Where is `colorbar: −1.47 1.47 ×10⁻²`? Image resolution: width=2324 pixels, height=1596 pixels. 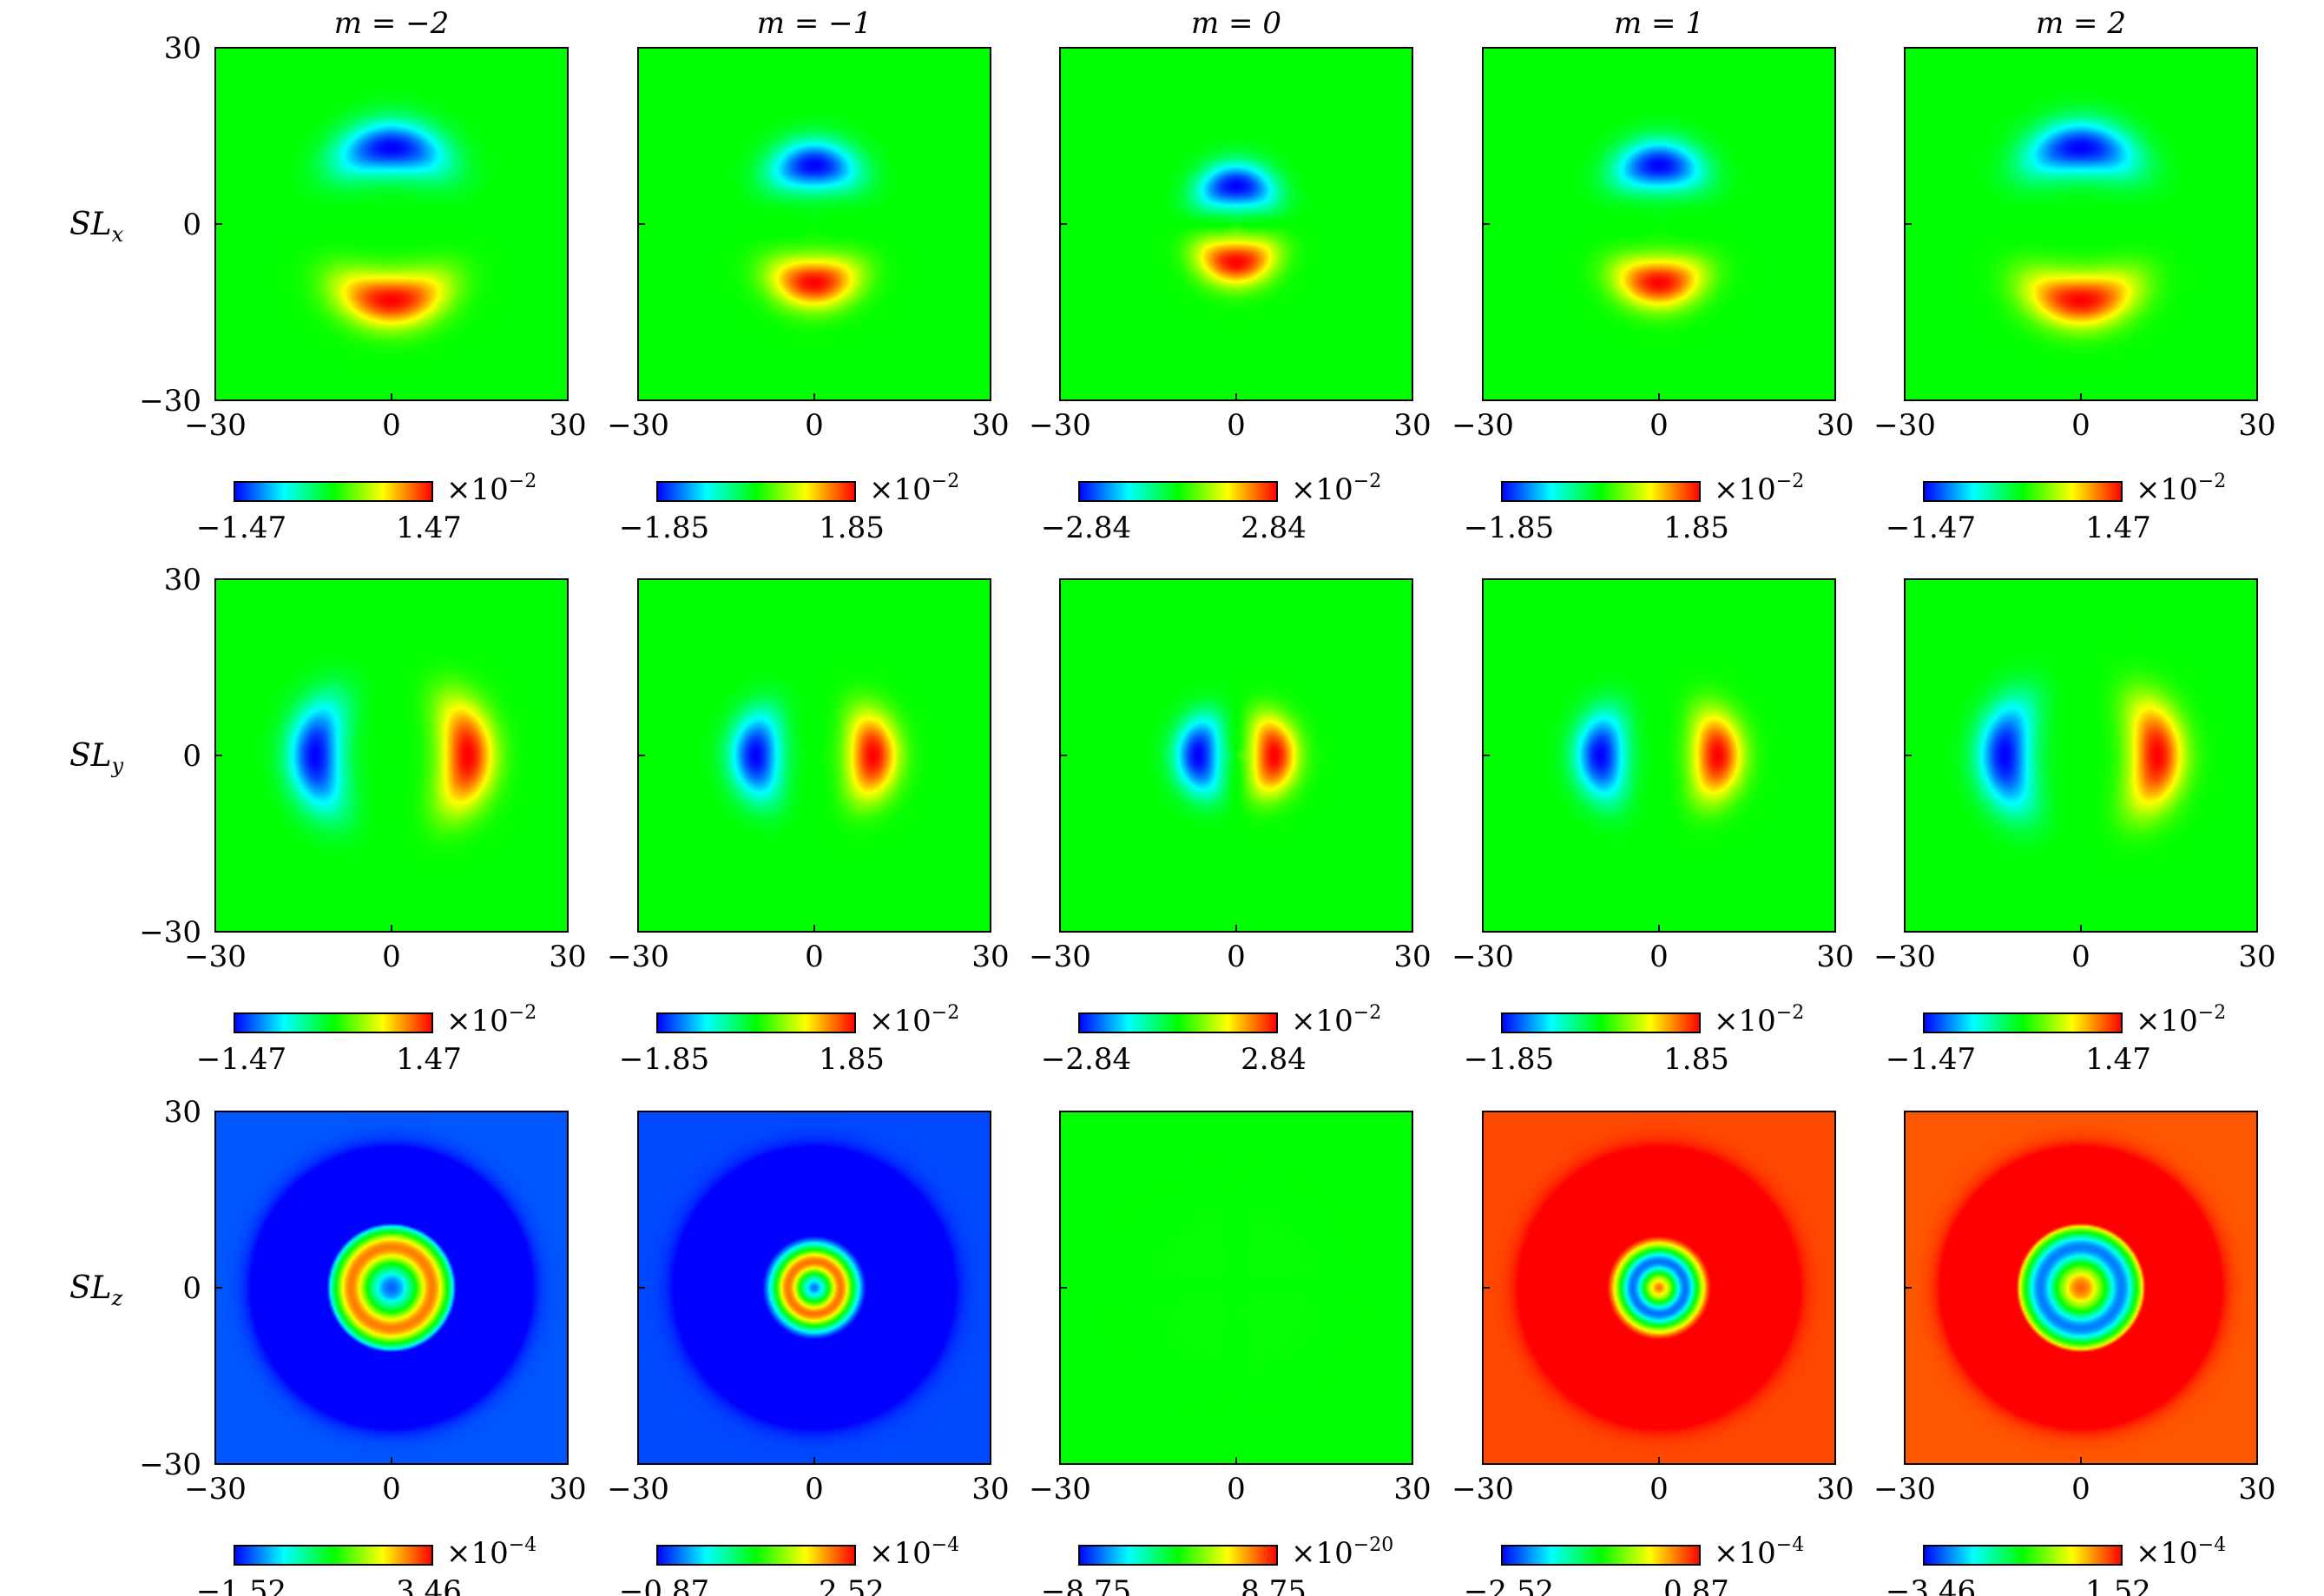 colorbar: −1.47 1.47 ×10⁻² is located at coordinates (366, 508).